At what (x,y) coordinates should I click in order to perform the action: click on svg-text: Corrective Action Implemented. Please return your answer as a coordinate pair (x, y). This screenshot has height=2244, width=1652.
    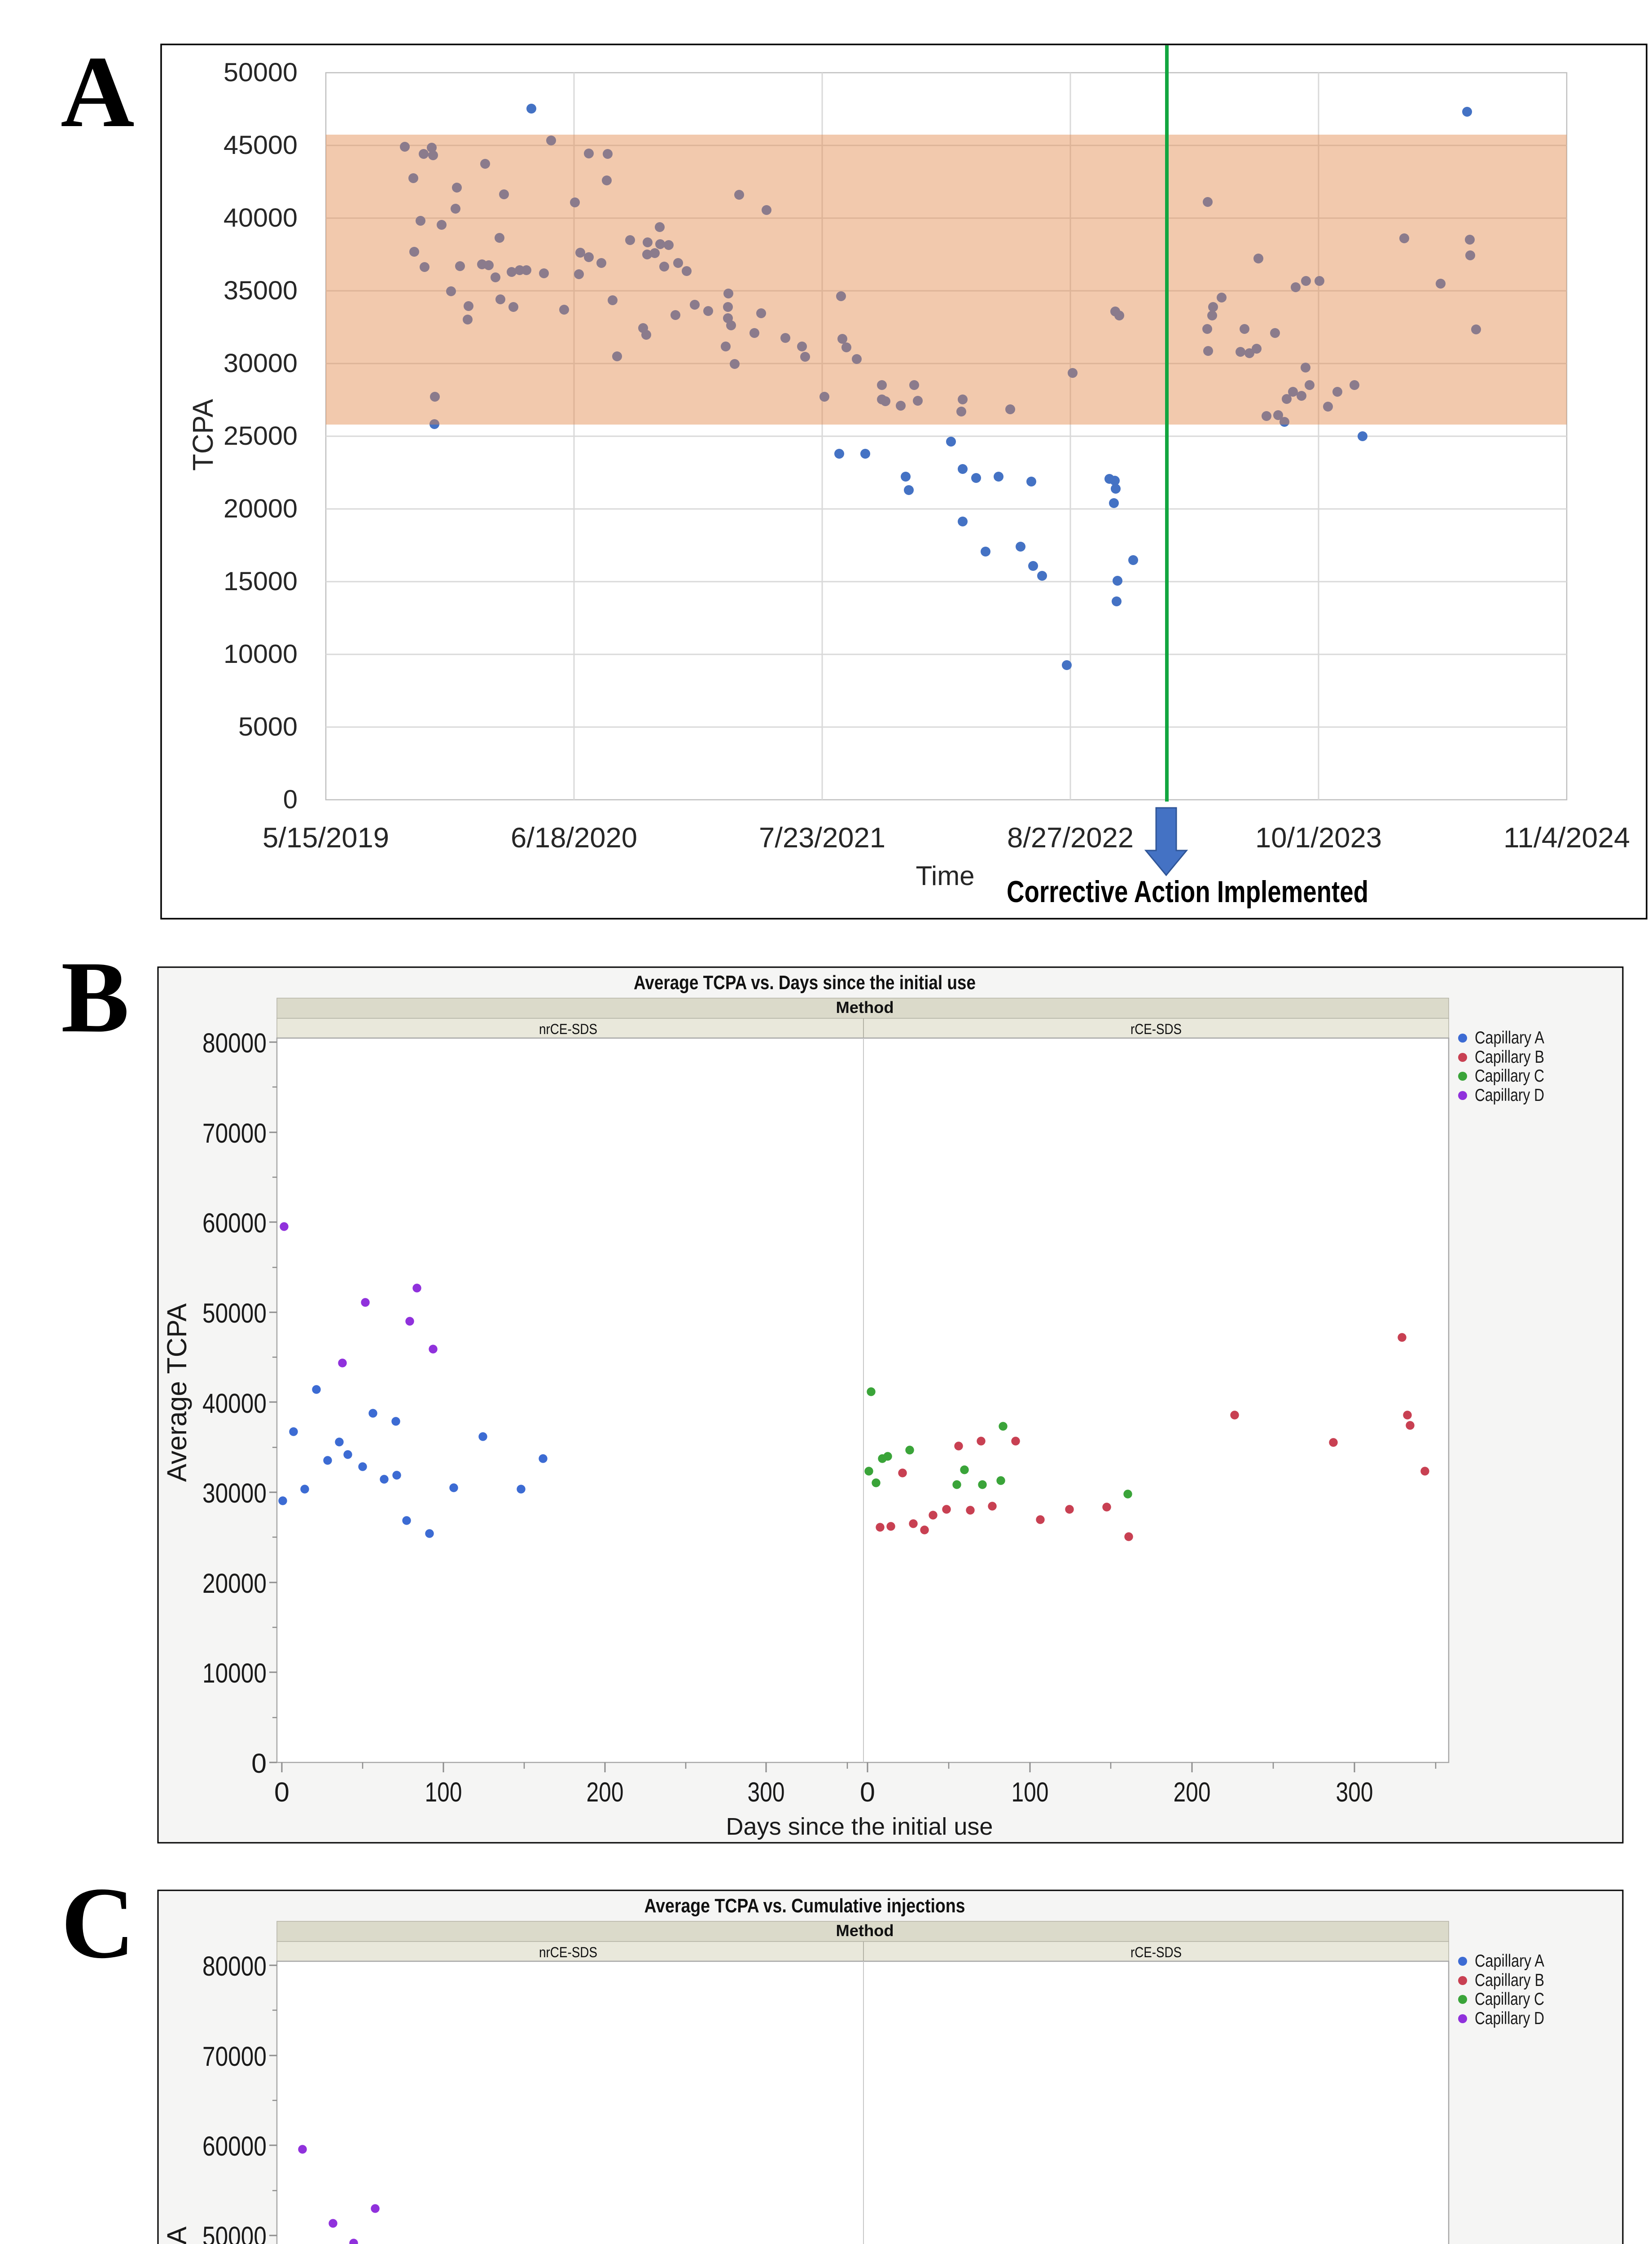
    Looking at the image, I should click on (1187, 892).